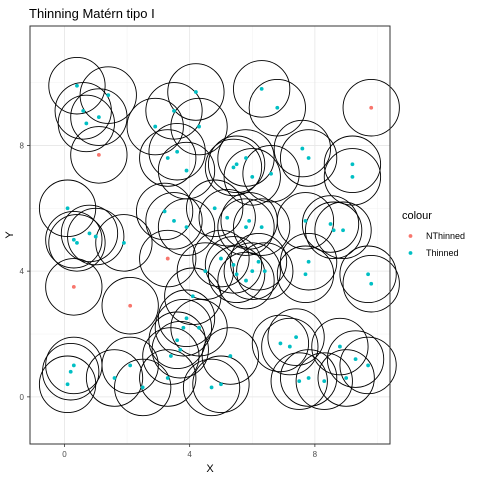 This screenshot has width=480, height=480. I want to click on y-axis-ticks: 0 4 8, so click(25, 271).